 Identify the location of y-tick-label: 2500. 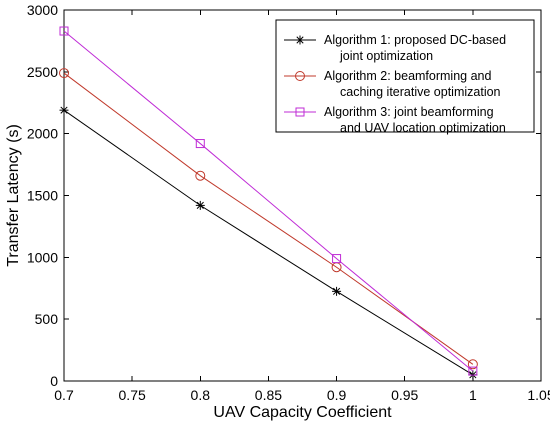
(42, 72).